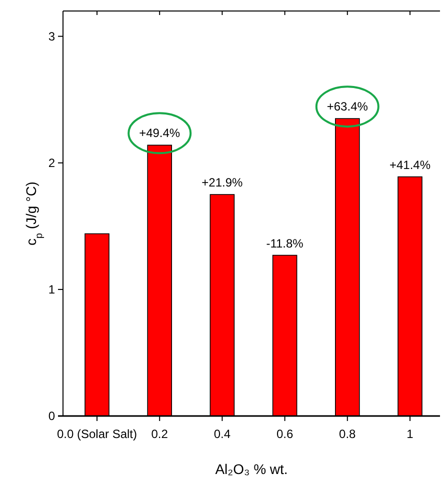 This screenshot has height=485, width=446. I want to click on y-tick-label: 1, so click(52, 289).